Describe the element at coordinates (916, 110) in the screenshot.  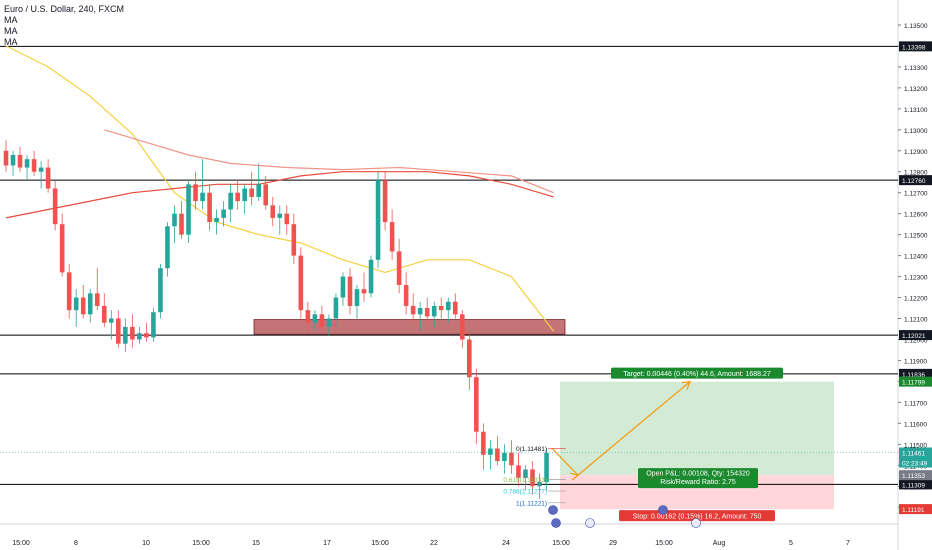
I see `y-tick-label: 1.13100` at that location.